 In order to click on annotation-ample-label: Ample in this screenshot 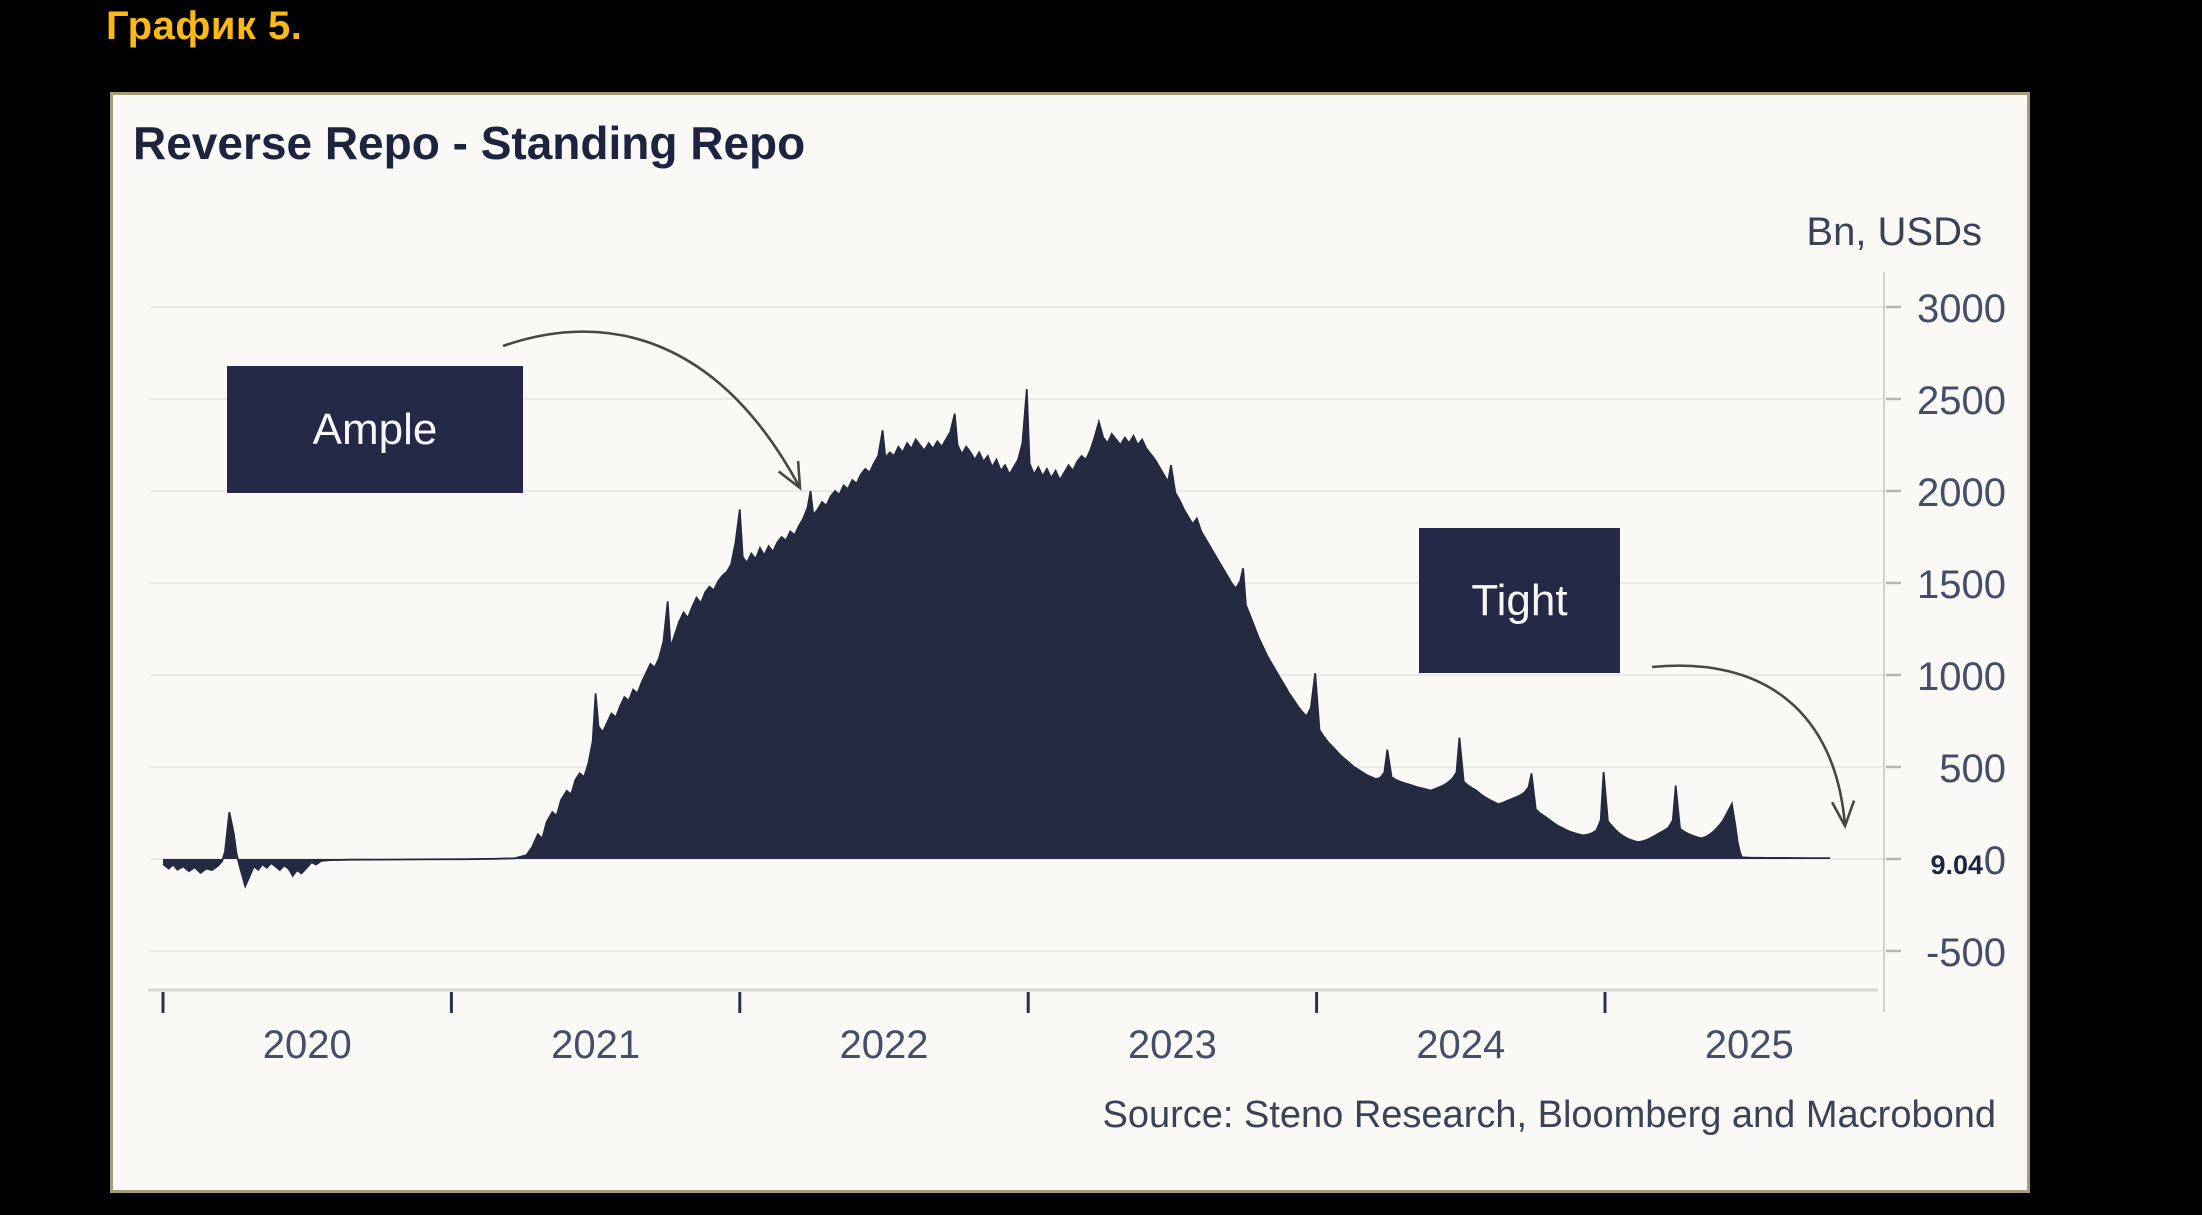, I will do `click(375, 429)`.